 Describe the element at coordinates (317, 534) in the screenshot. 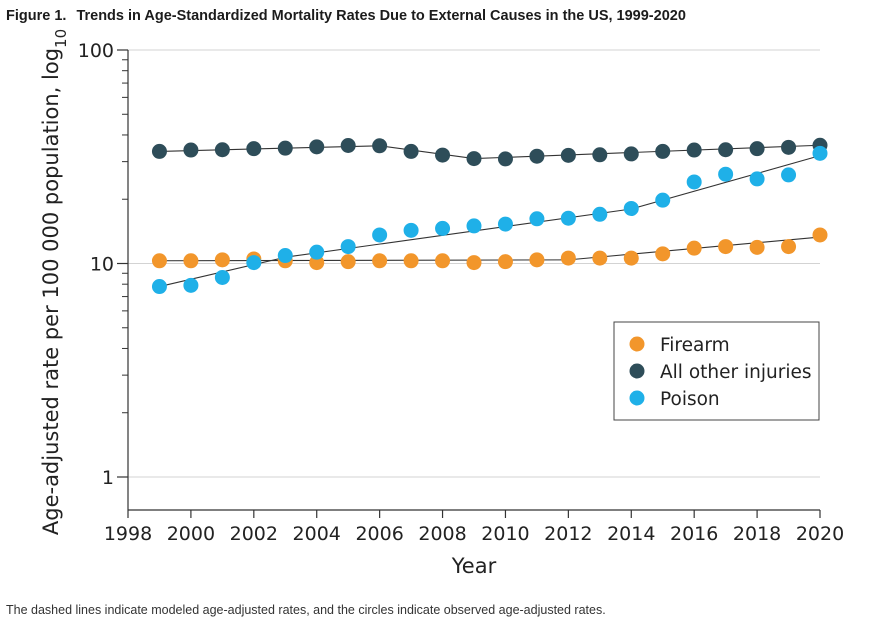

I see `x-tick-label: 2004` at that location.